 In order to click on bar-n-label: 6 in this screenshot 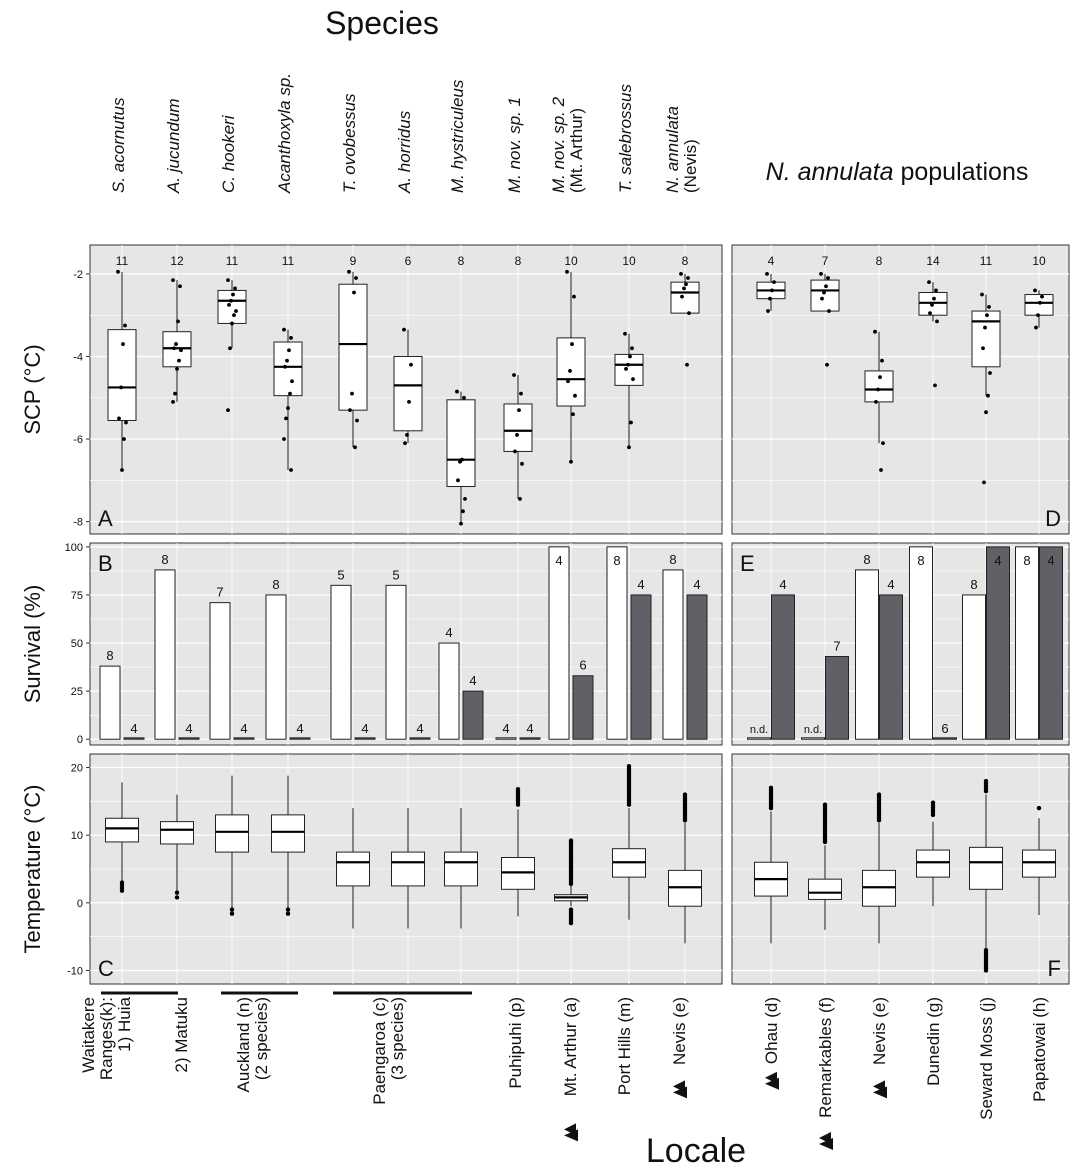, I will do `click(582, 665)`.